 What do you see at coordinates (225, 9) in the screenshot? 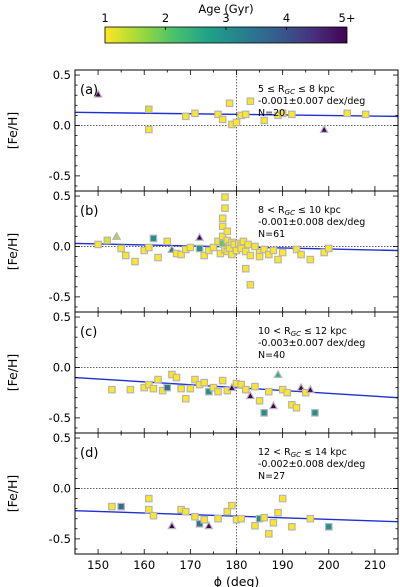
I see `colorbar-label: Age (Gyr)` at bounding box center [225, 9].